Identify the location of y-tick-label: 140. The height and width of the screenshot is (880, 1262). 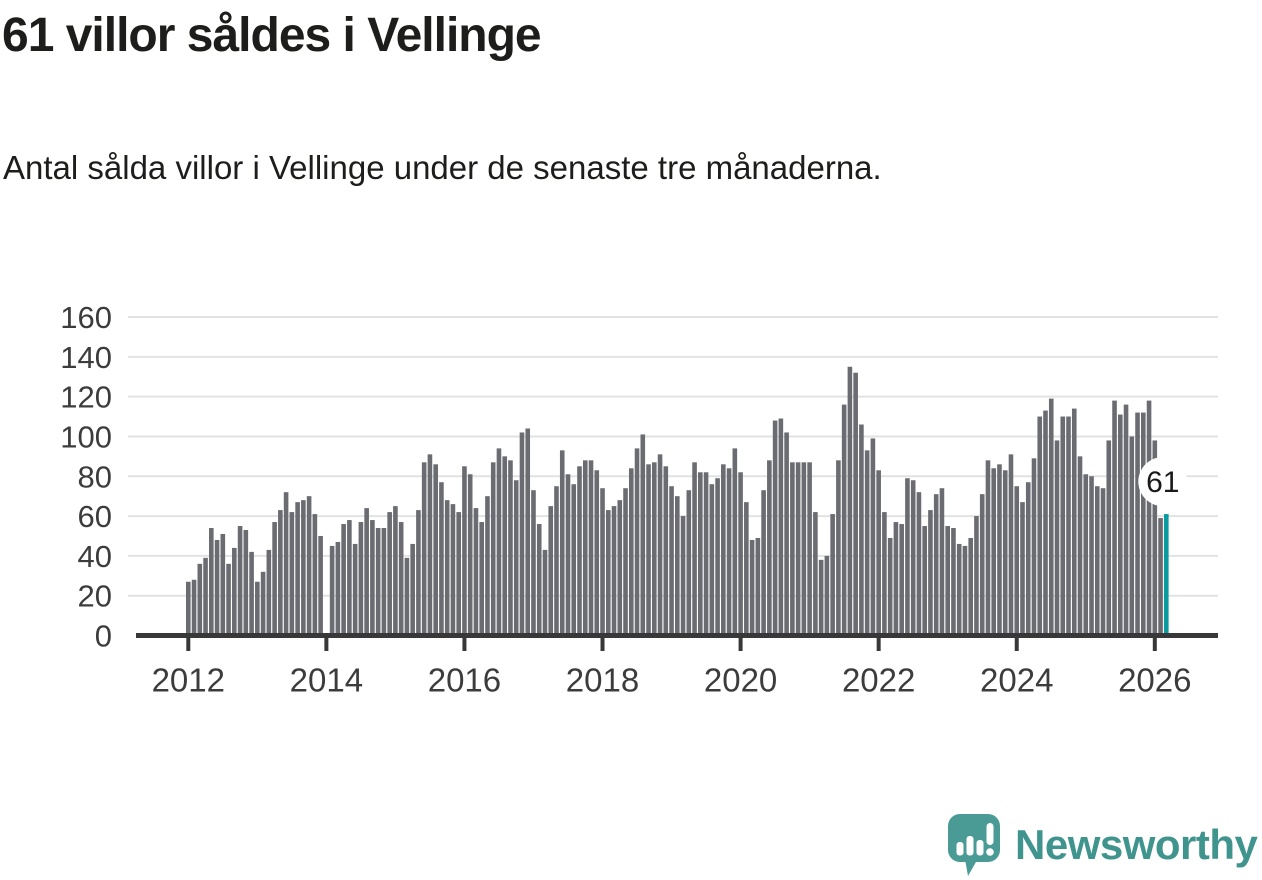
(86, 357).